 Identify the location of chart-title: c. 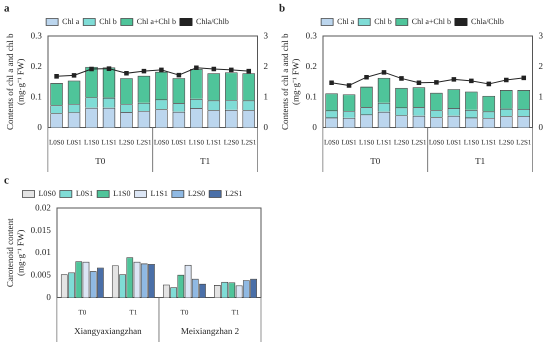
(6, 180).